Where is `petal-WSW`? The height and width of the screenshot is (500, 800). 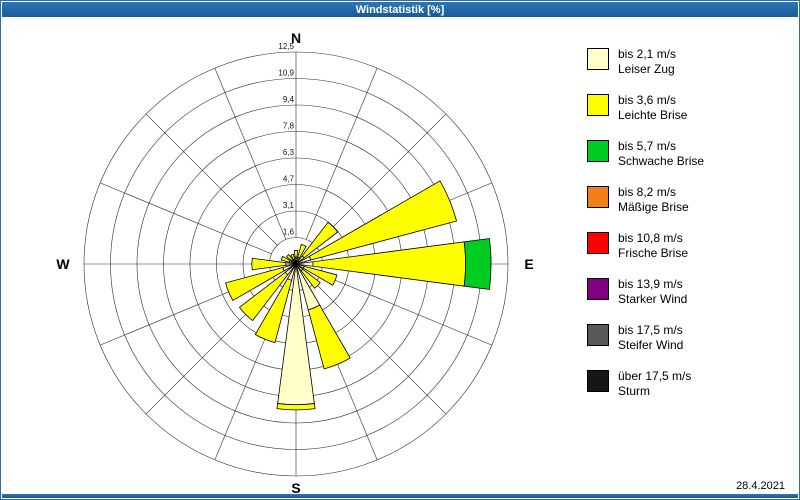
petal-WSW is located at coordinates (255, 284).